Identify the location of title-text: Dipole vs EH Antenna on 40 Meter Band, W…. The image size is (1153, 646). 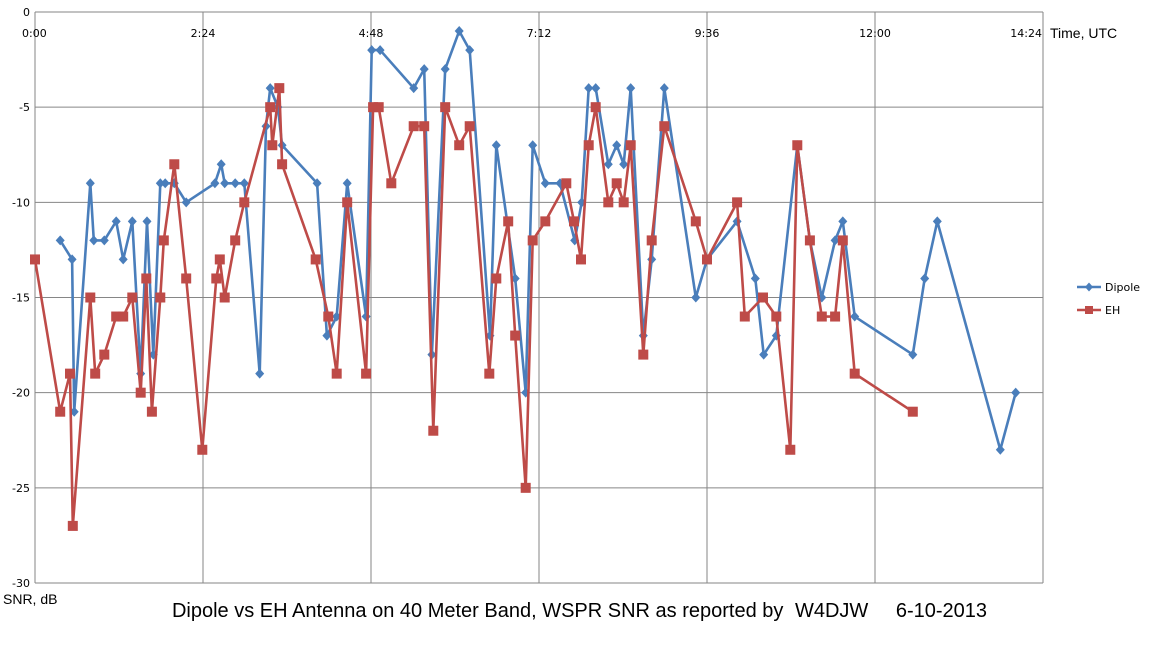
(477, 611).